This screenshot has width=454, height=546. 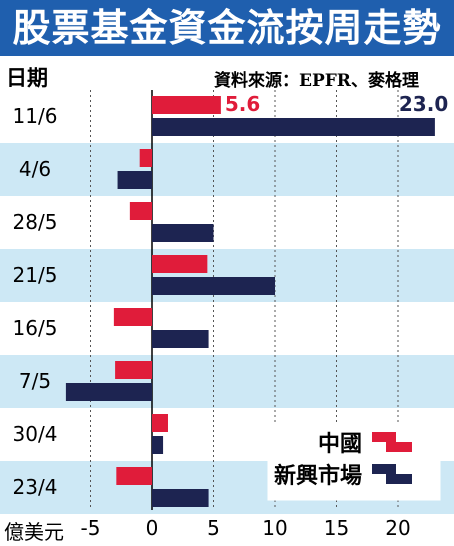 I want to click on x-tick-label: 15, so click(x=336, y=528).